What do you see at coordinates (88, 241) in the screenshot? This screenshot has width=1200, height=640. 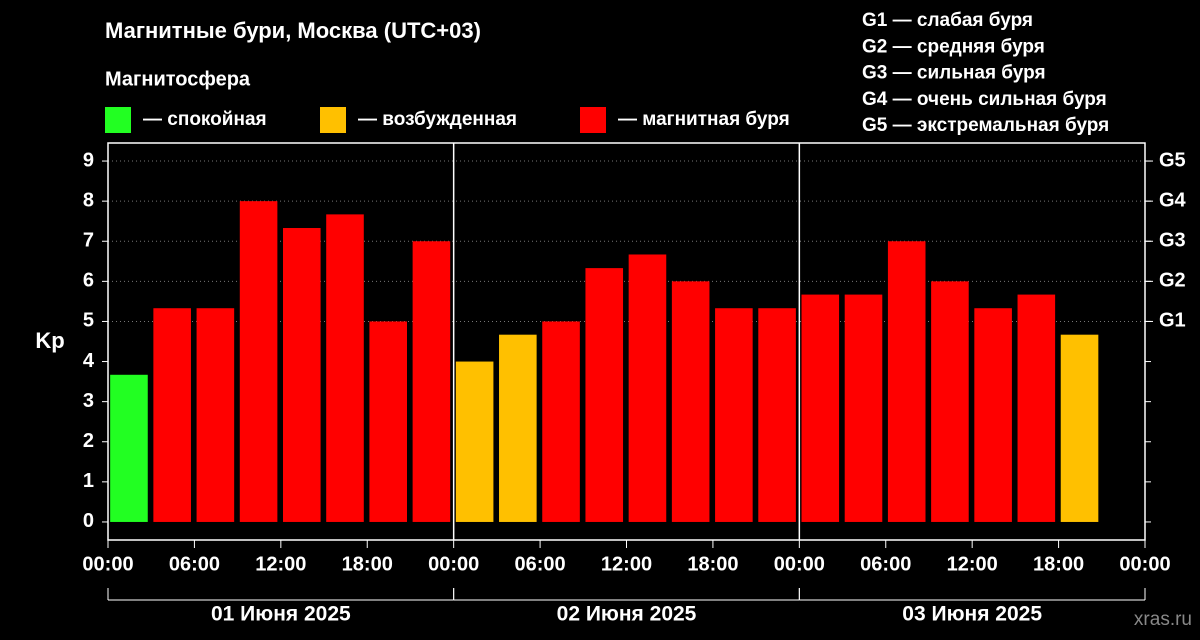 I see `y-tick-label: 7` at bounding box center [88, 241].